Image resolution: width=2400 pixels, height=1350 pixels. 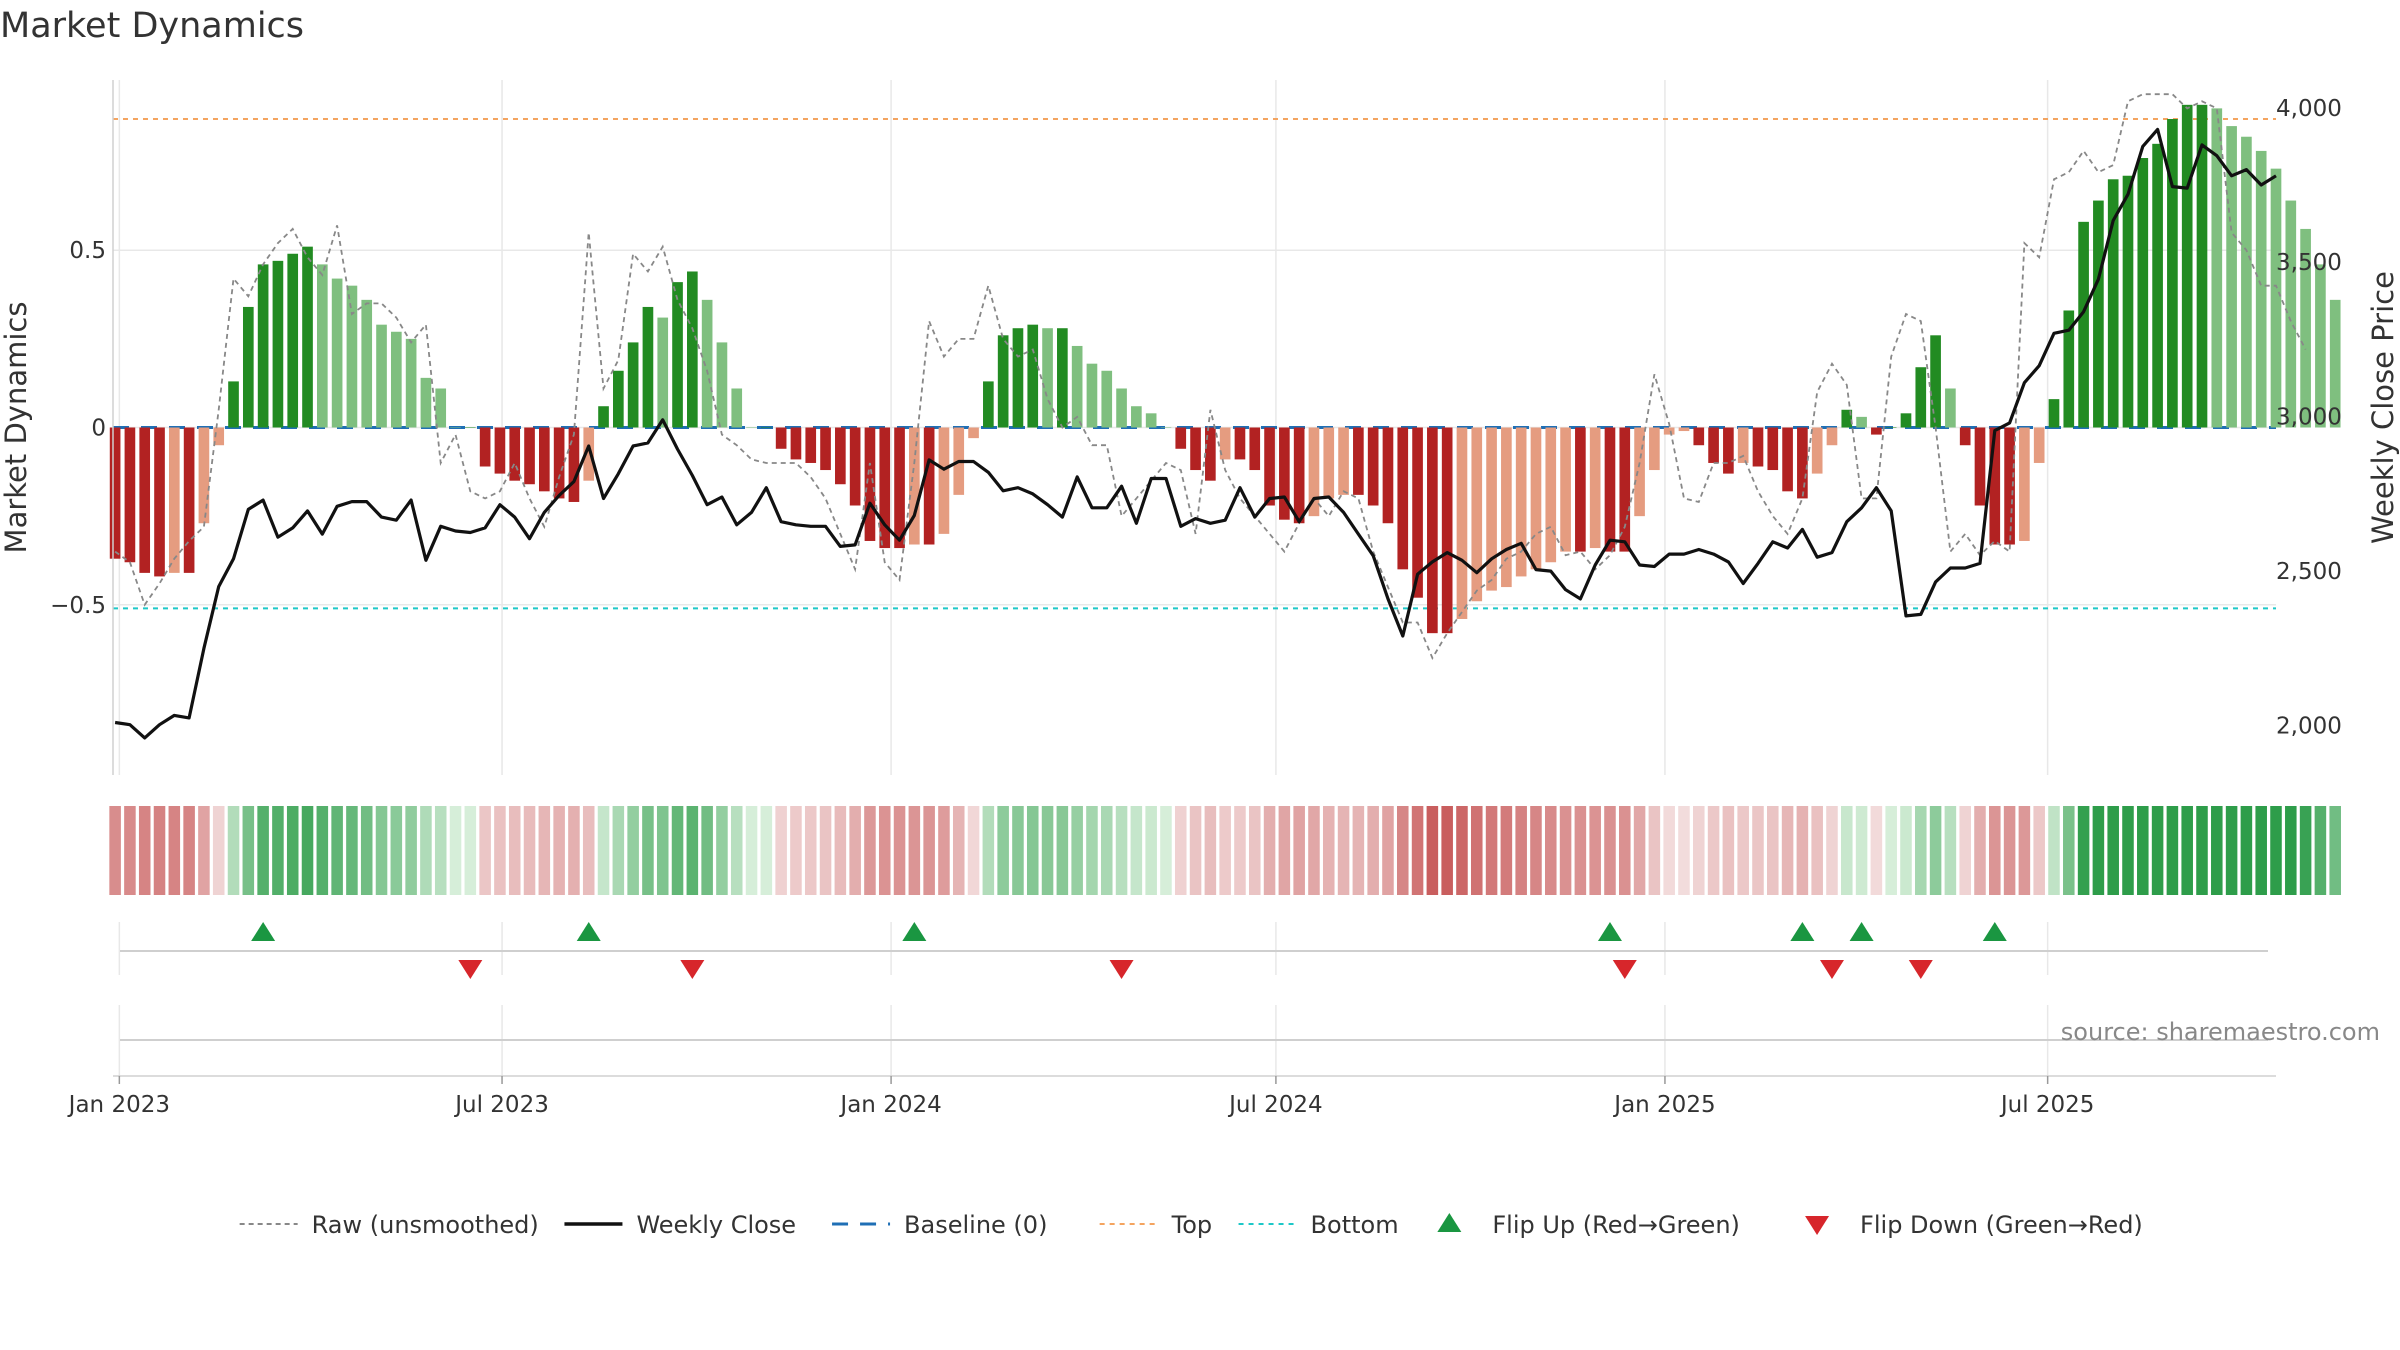 I want to click on right-tick-label-2: 3,000, so click(x=2309, y=418).